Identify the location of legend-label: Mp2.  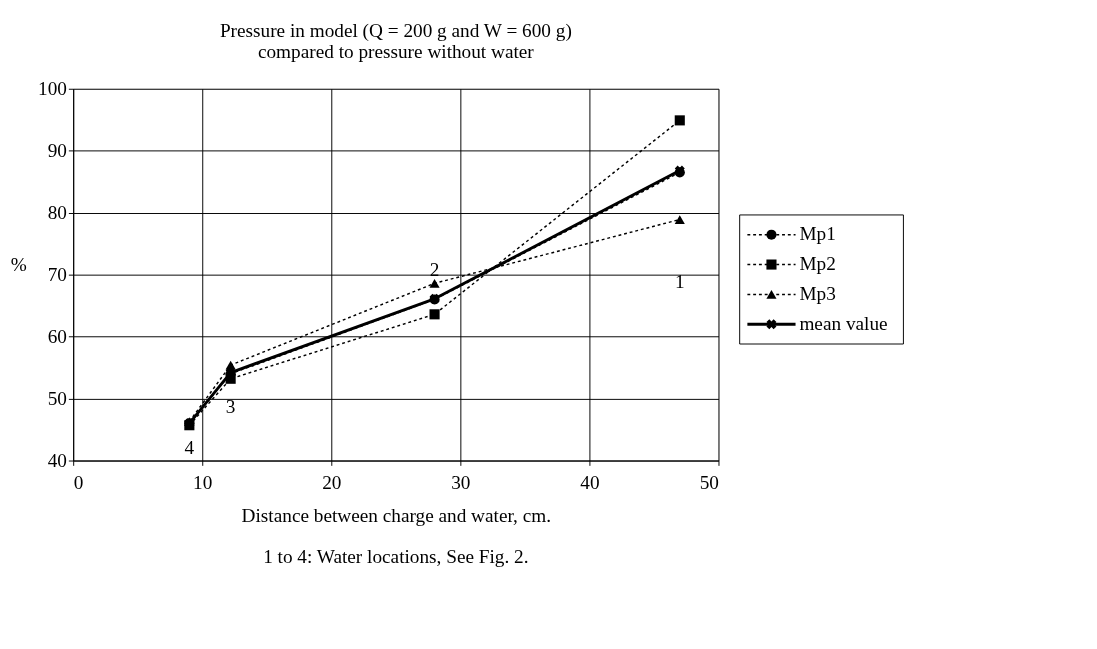
(817, 264).